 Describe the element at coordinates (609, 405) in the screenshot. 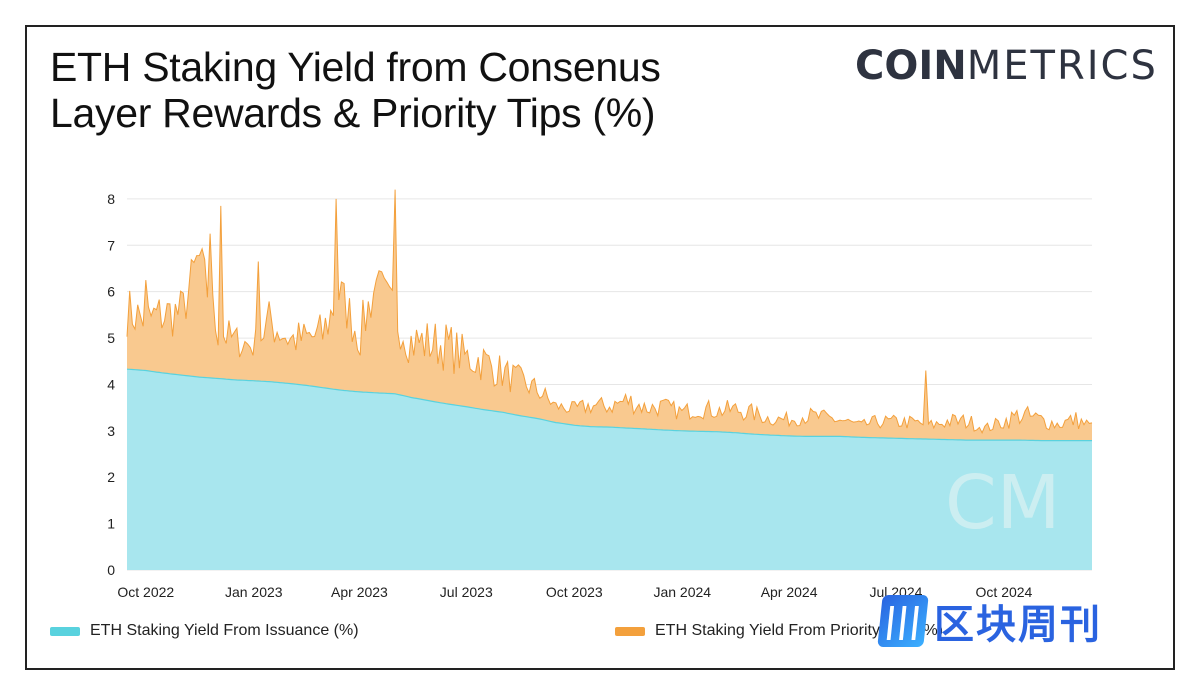

I see `issuance-line` at that location.